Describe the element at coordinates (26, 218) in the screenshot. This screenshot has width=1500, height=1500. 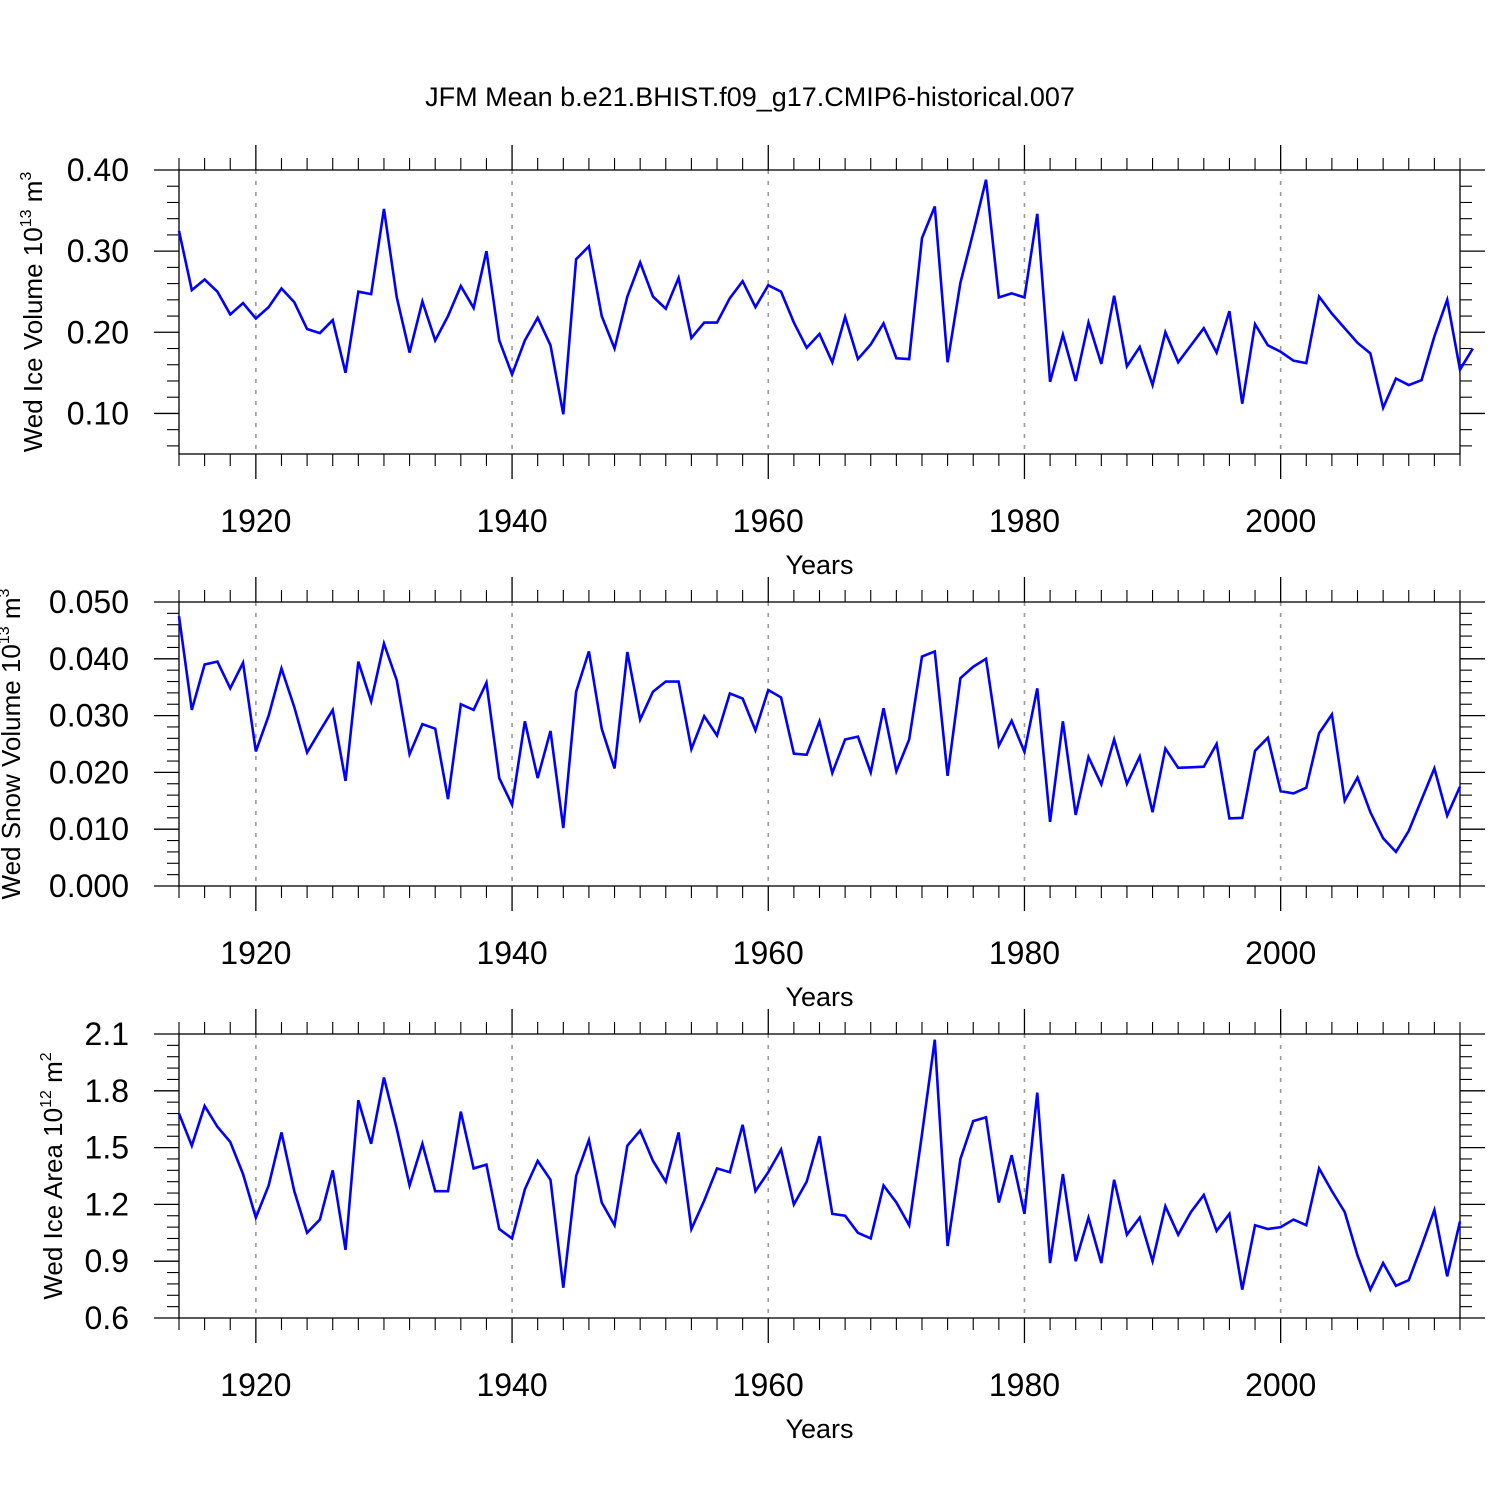
I see `y-axis-title-exponent: 13` at that location.